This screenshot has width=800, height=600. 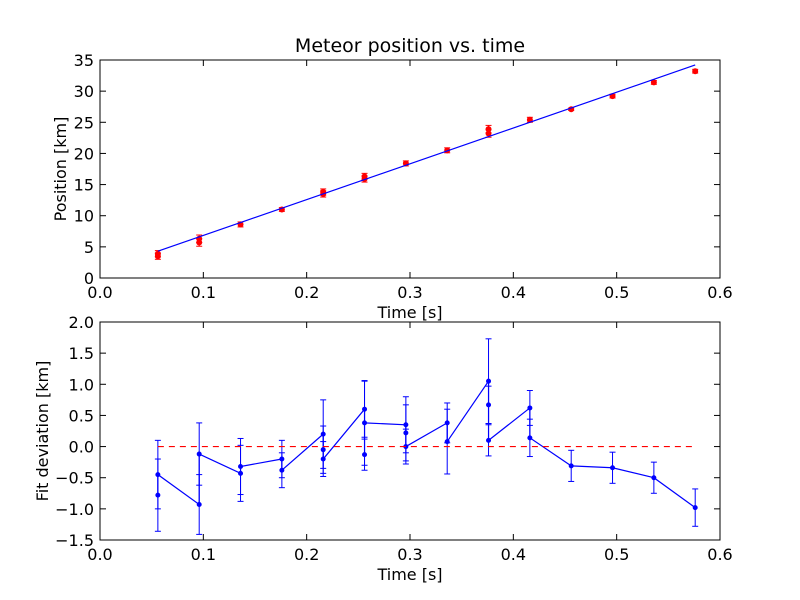 I want to click on y-tick-label: 30, so click(x=84, y=91).